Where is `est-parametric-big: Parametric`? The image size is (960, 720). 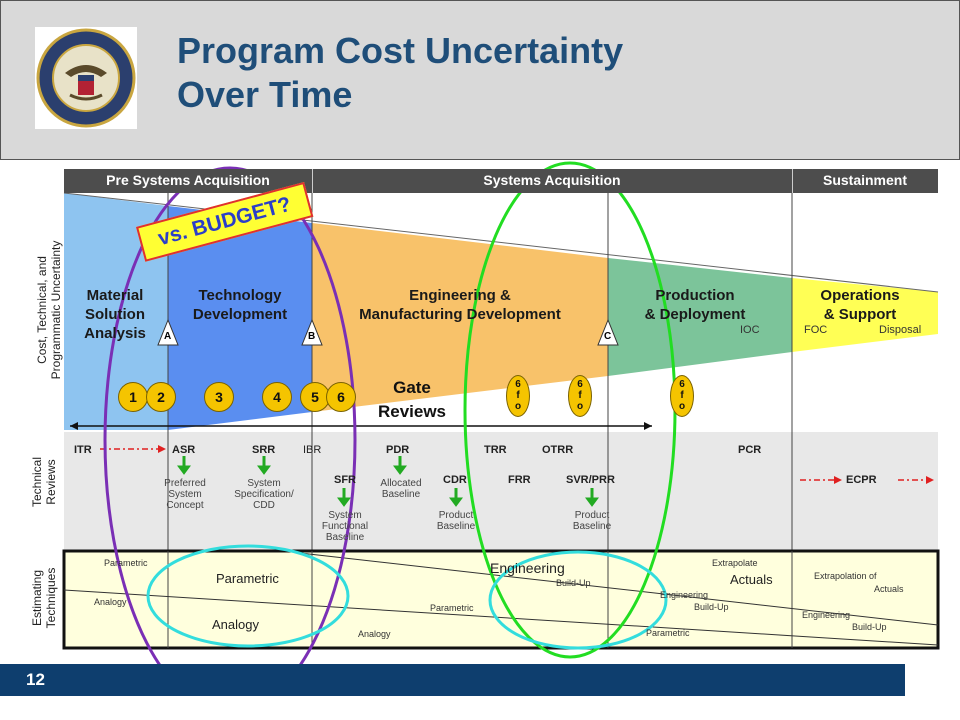
est-parametric-big: Parametric is located at coordinates (247, 578).